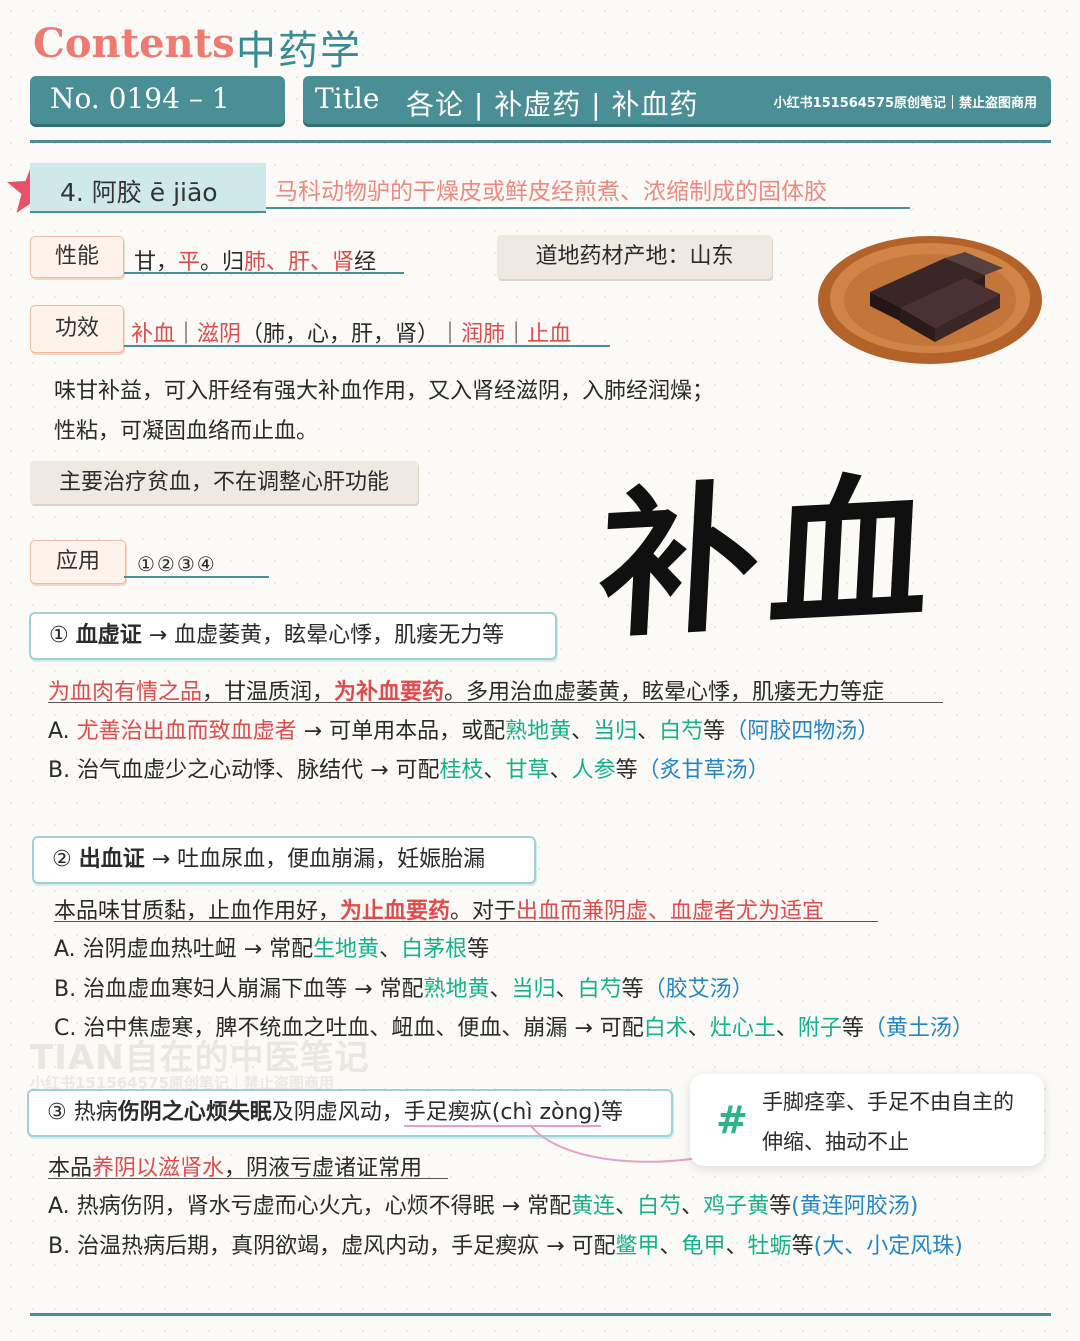 This screenshot has width=1080, height=1341. I want to click on section1-item-b: B. 治气血虚少之心动悸、脉结代 → 可配桂枝、甘草、人参等（炙甘草汤）, so click(409, 768).